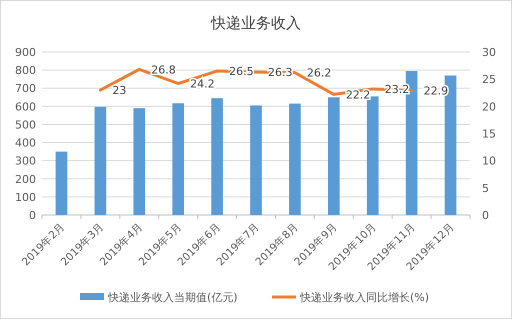 This screenshot has height=319, width=512. I want to click on data-label: 26.3, so click(280, 73).